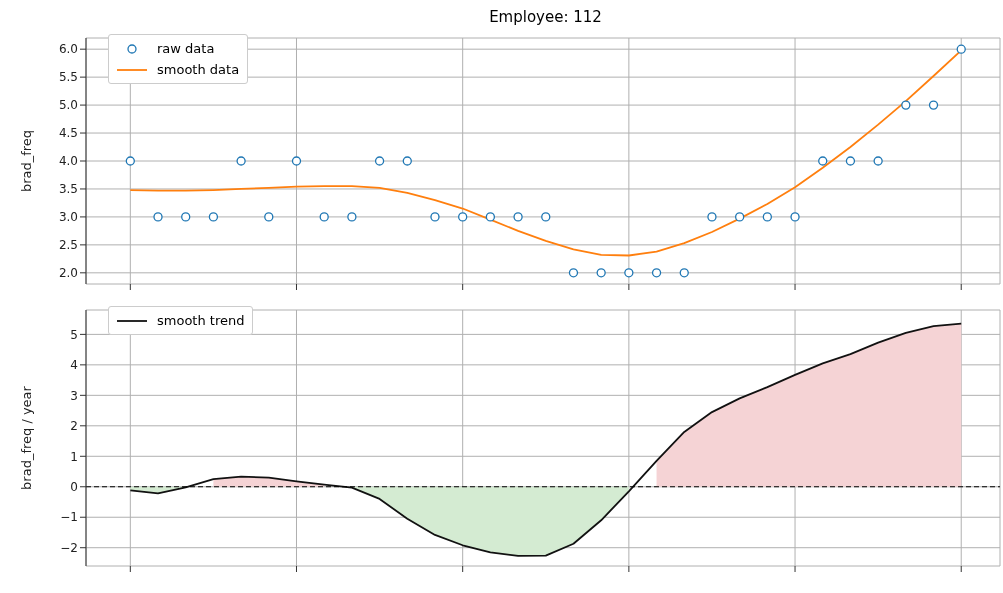 The image size is (1003, 593). I want to click on y-tick-label: −1, so click(69, 517).